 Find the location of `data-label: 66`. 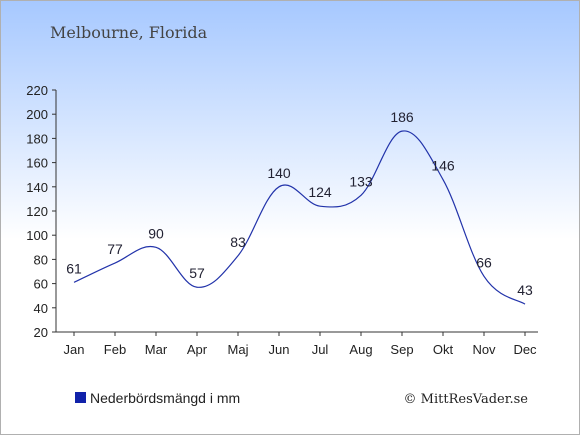

data-label: 66 is located at coordinates (484, 262).